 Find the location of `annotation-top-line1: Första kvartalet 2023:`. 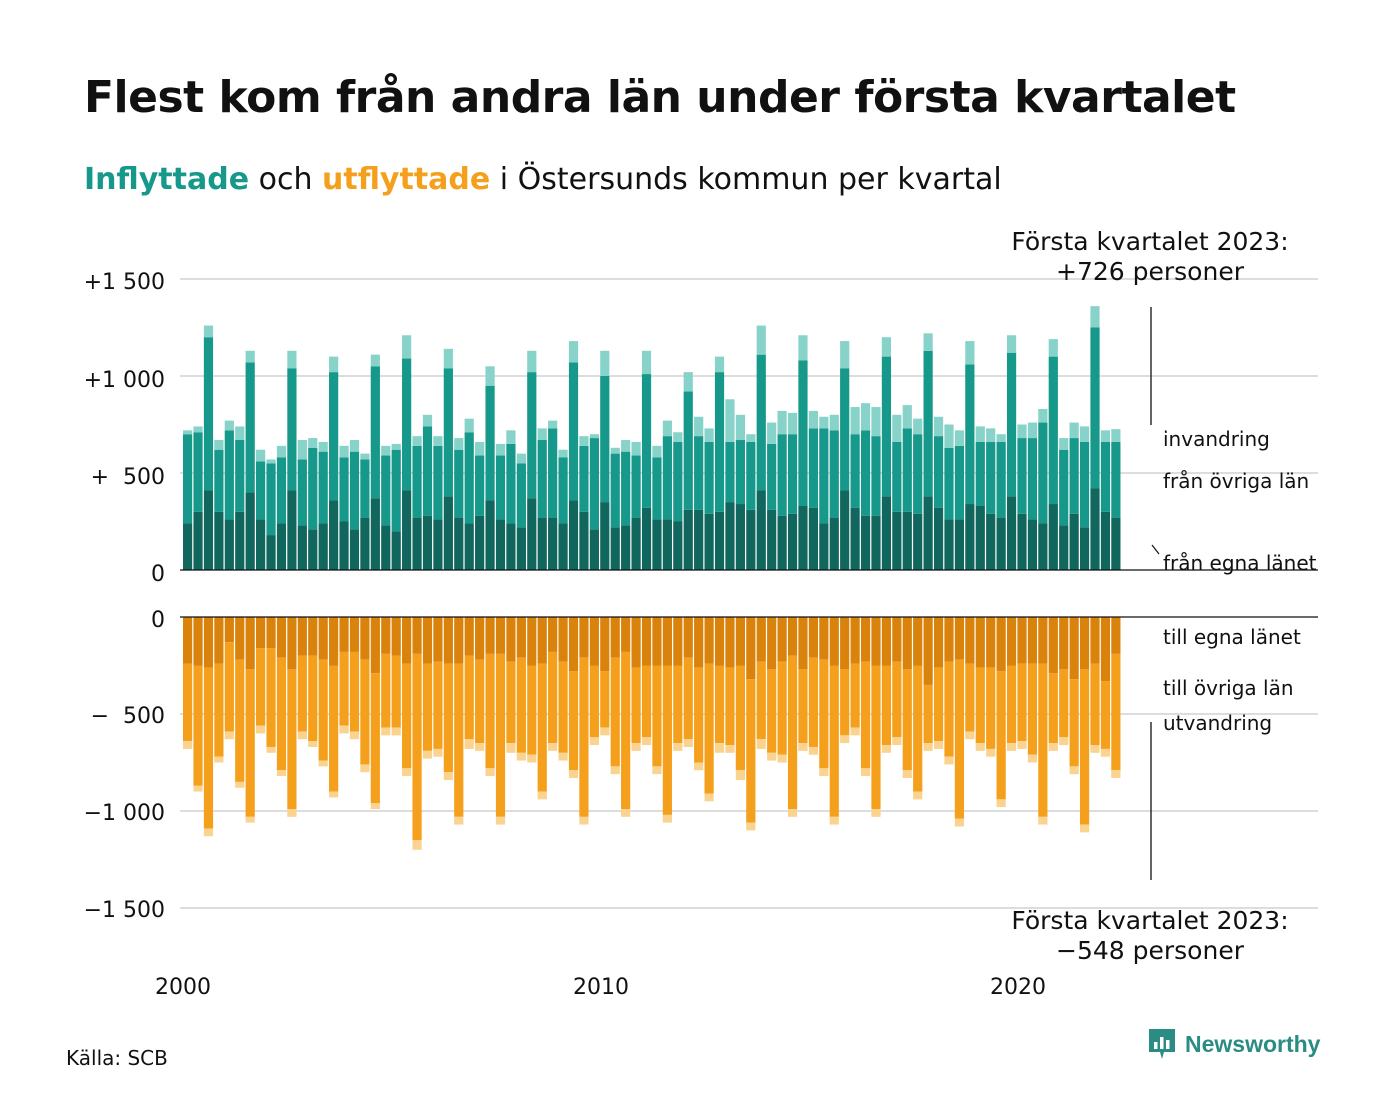

annotation-top-line1: Första kvartalet 2023: is located at coordinates (1149, 241).